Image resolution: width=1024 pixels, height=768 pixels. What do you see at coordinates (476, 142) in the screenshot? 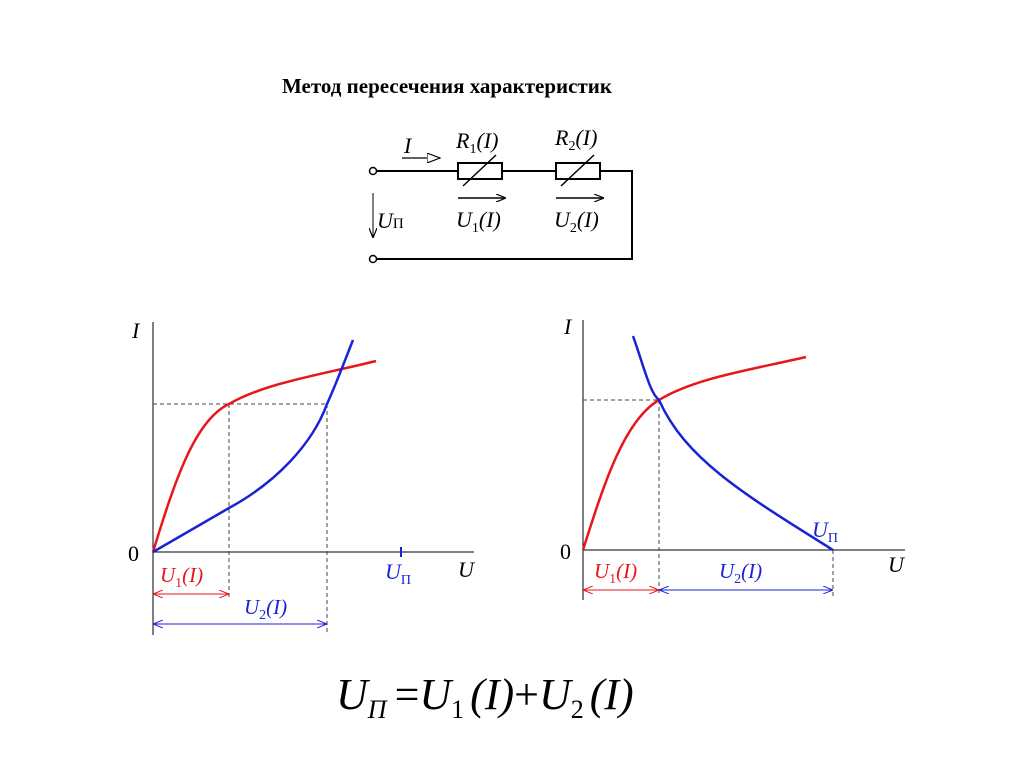
I see `resistor-r1-label: R1(I)` at bounding box center [476, 142].